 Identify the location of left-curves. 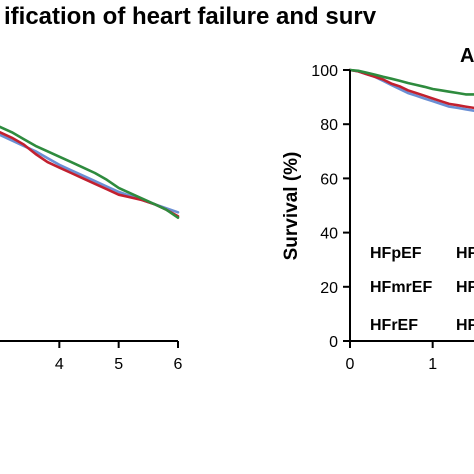
(90, 172).